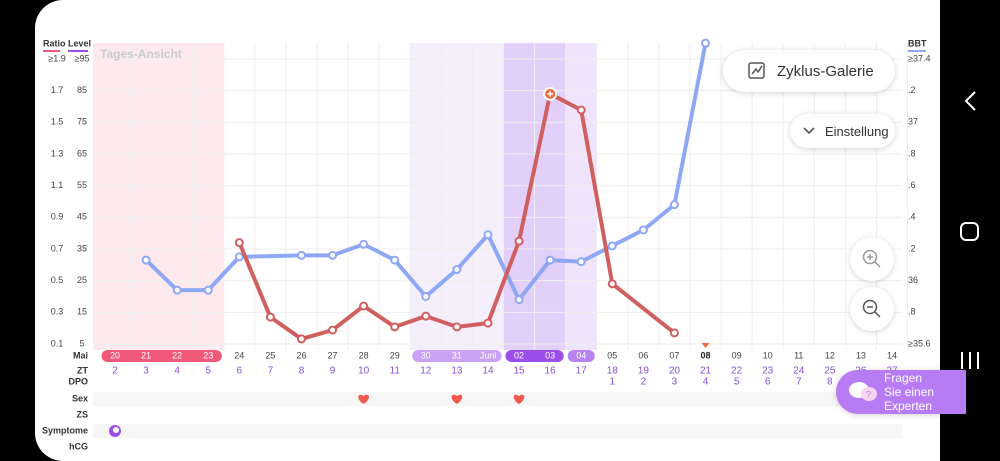 This screenshot has width=1000, height=461. What do you see at coordinates (908, 406) in the screenshot?
I see `ask-line: Experten` at bounding box center [908, 406].